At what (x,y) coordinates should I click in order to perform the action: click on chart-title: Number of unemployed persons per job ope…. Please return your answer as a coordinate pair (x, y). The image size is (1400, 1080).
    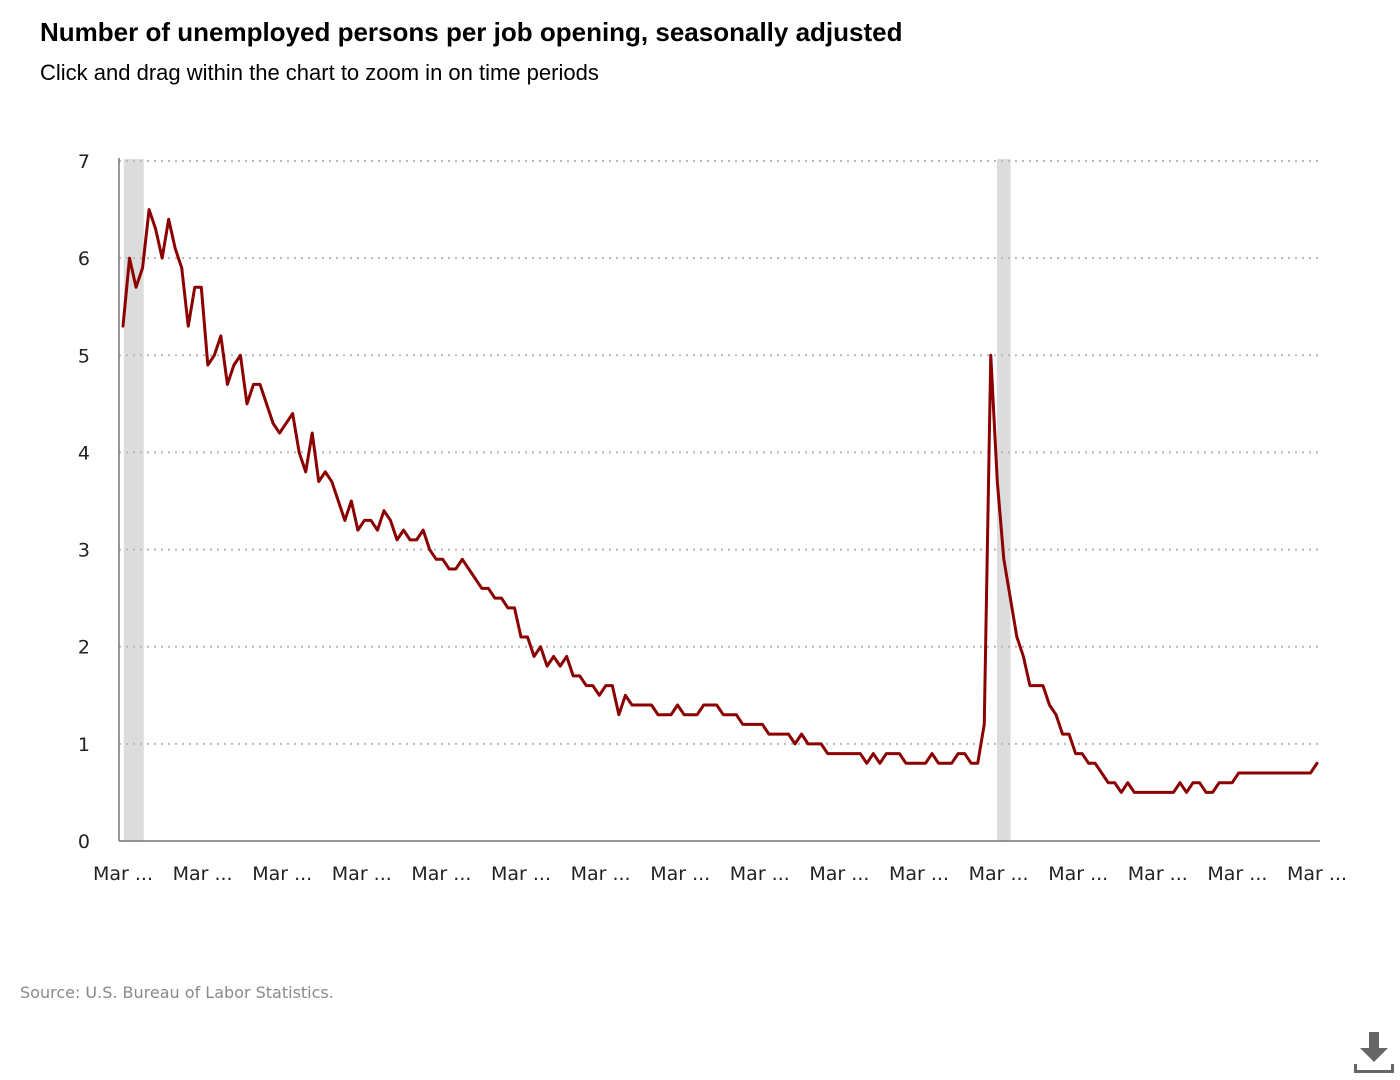
    Looking at the image, I should click on (471, 32).